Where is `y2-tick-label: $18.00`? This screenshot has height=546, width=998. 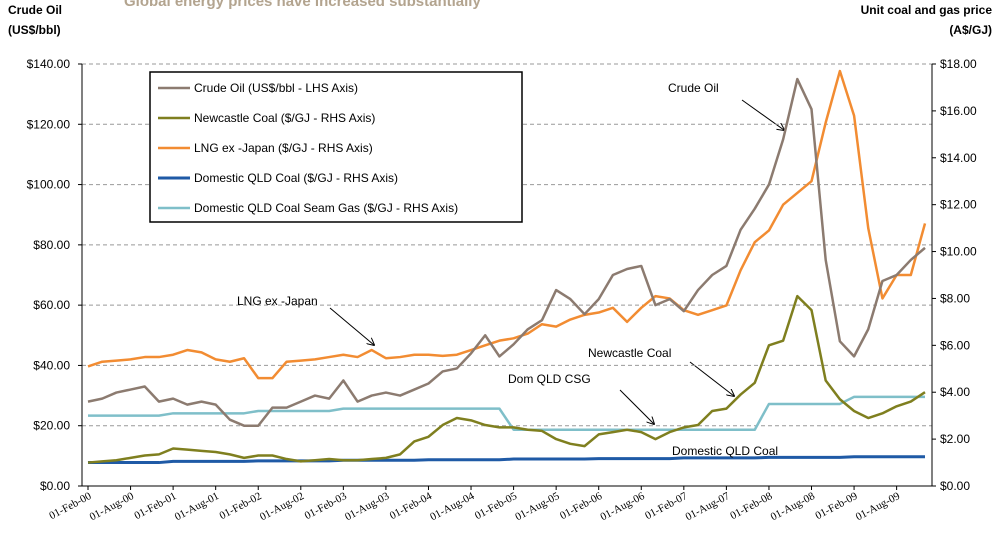
y2-tick-label: $18.00 is located at coordinates (958, 64).